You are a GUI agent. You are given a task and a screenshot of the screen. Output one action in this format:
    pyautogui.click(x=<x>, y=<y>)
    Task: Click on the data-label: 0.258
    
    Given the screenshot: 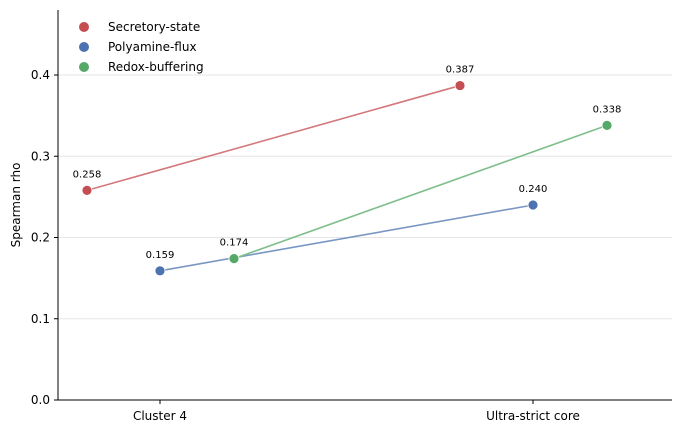 What is the action you would take?
    pyautogui.click(x=87, y=174)
    